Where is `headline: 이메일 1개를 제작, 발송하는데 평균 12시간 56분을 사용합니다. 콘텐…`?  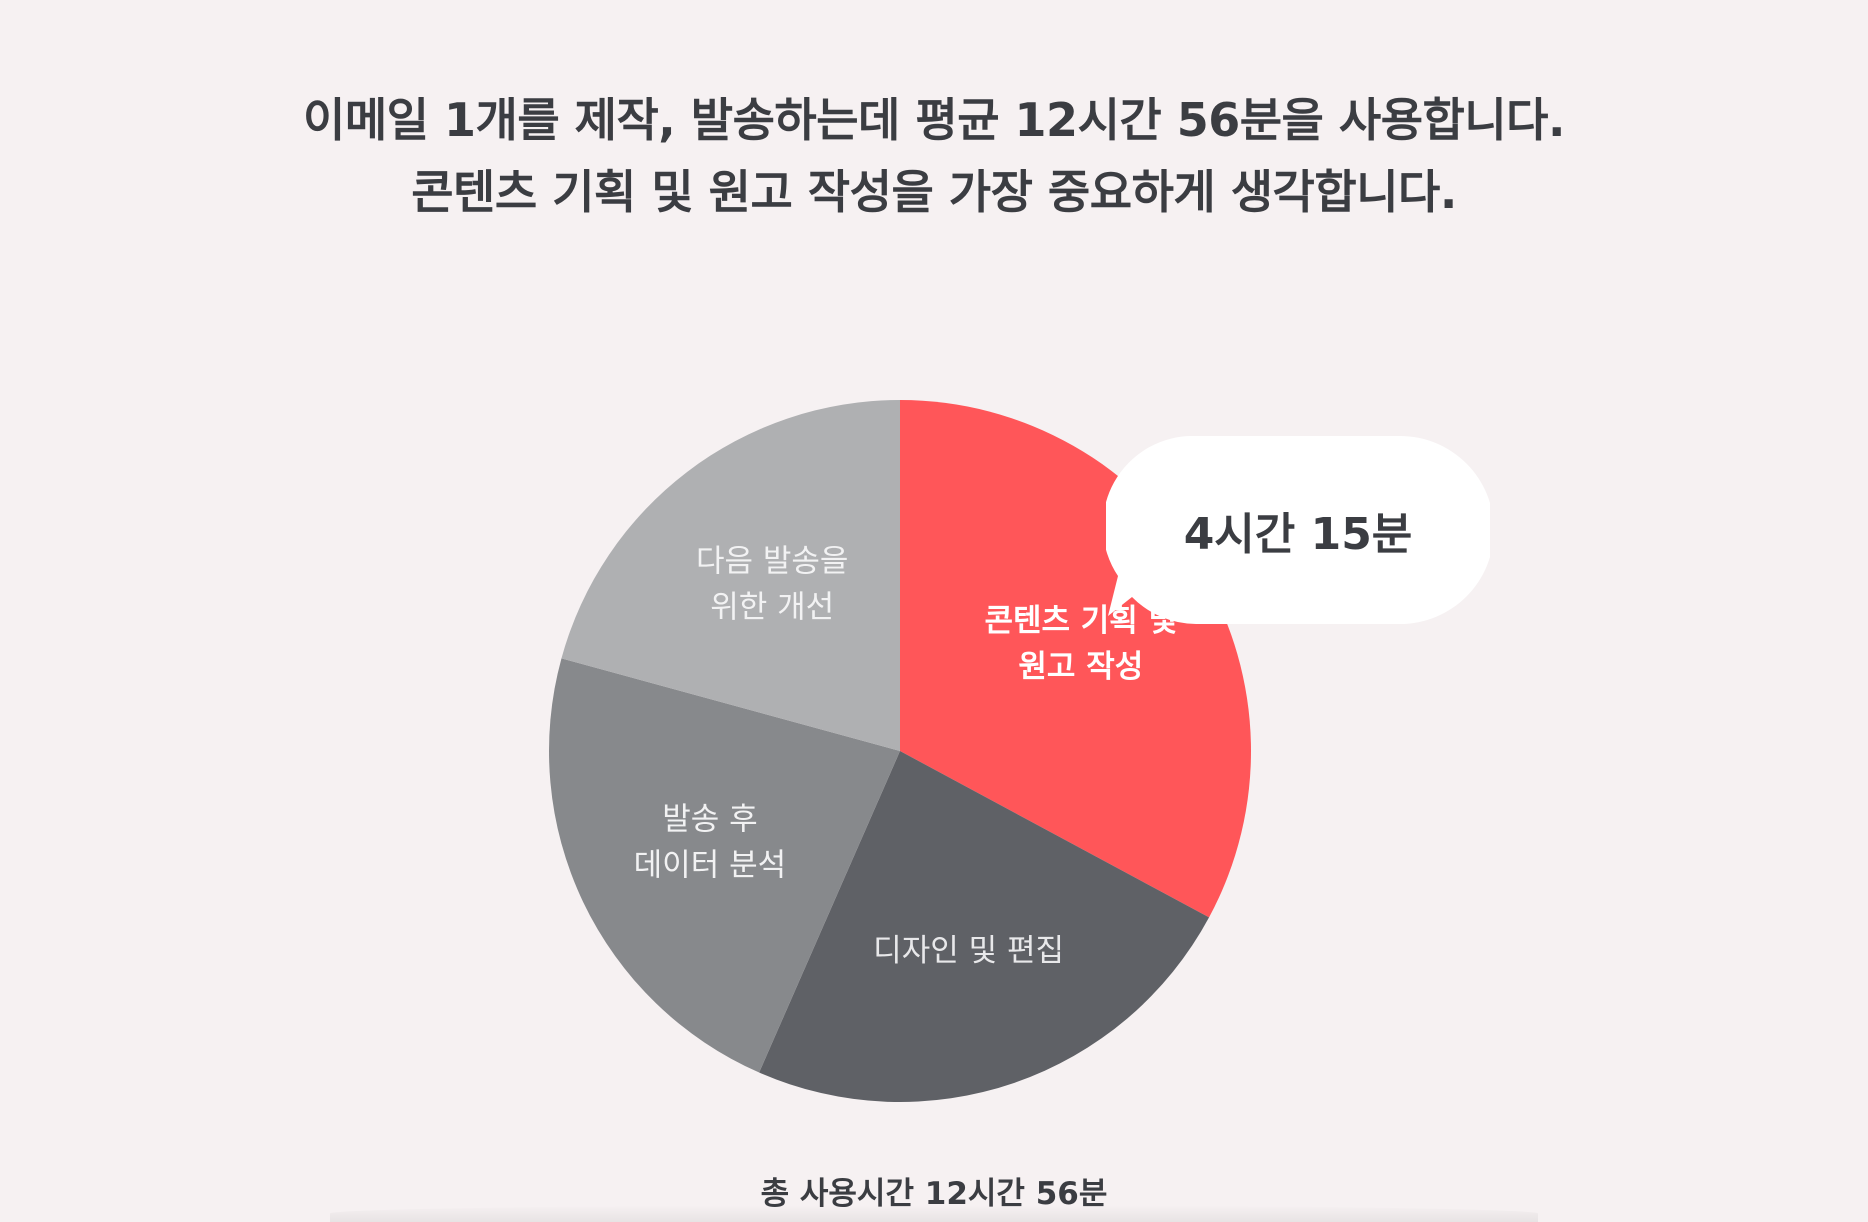 headline: 이메일 1개를 제작, 발송하는데 평균 12시간 56분을 사용합니다. 콘텐… is located at coordinates (934, 156).